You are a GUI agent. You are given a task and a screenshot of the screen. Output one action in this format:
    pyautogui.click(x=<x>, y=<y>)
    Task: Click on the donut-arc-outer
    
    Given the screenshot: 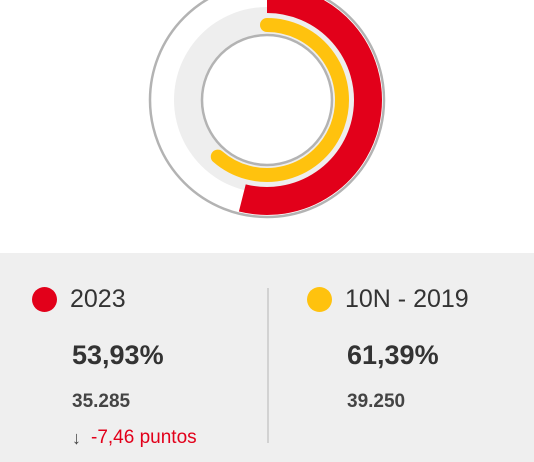 What is the action you would take?
    pyautogui.click(x=310, y=107)
    